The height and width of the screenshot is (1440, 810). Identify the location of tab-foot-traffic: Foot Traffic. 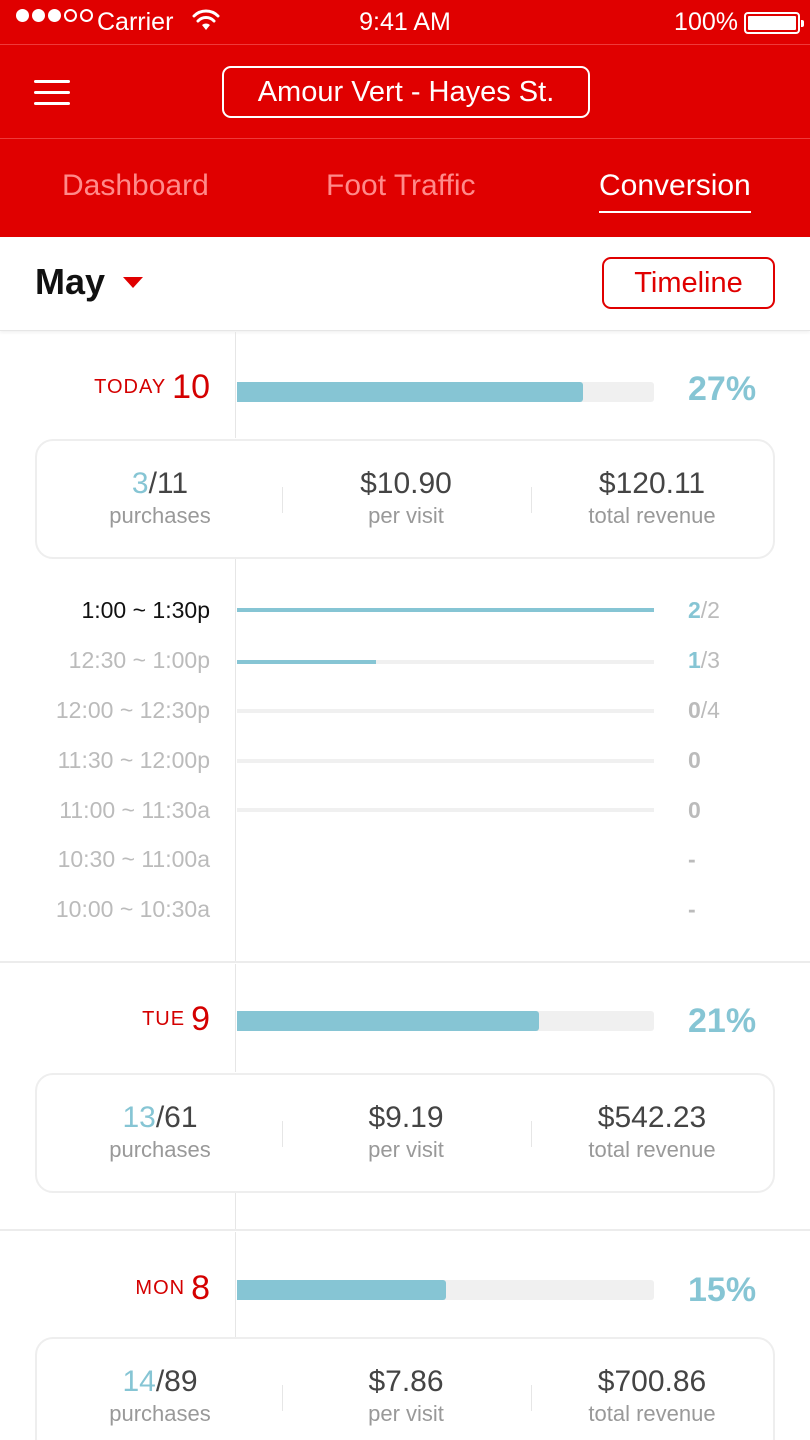
(401, 185).